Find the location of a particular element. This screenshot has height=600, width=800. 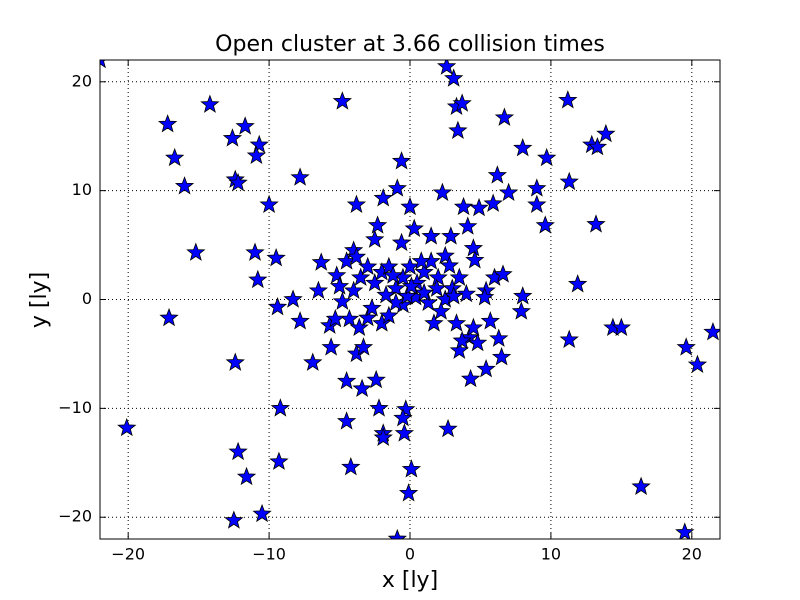

x-tick-label: 20 is located at coordinates (692, 554).